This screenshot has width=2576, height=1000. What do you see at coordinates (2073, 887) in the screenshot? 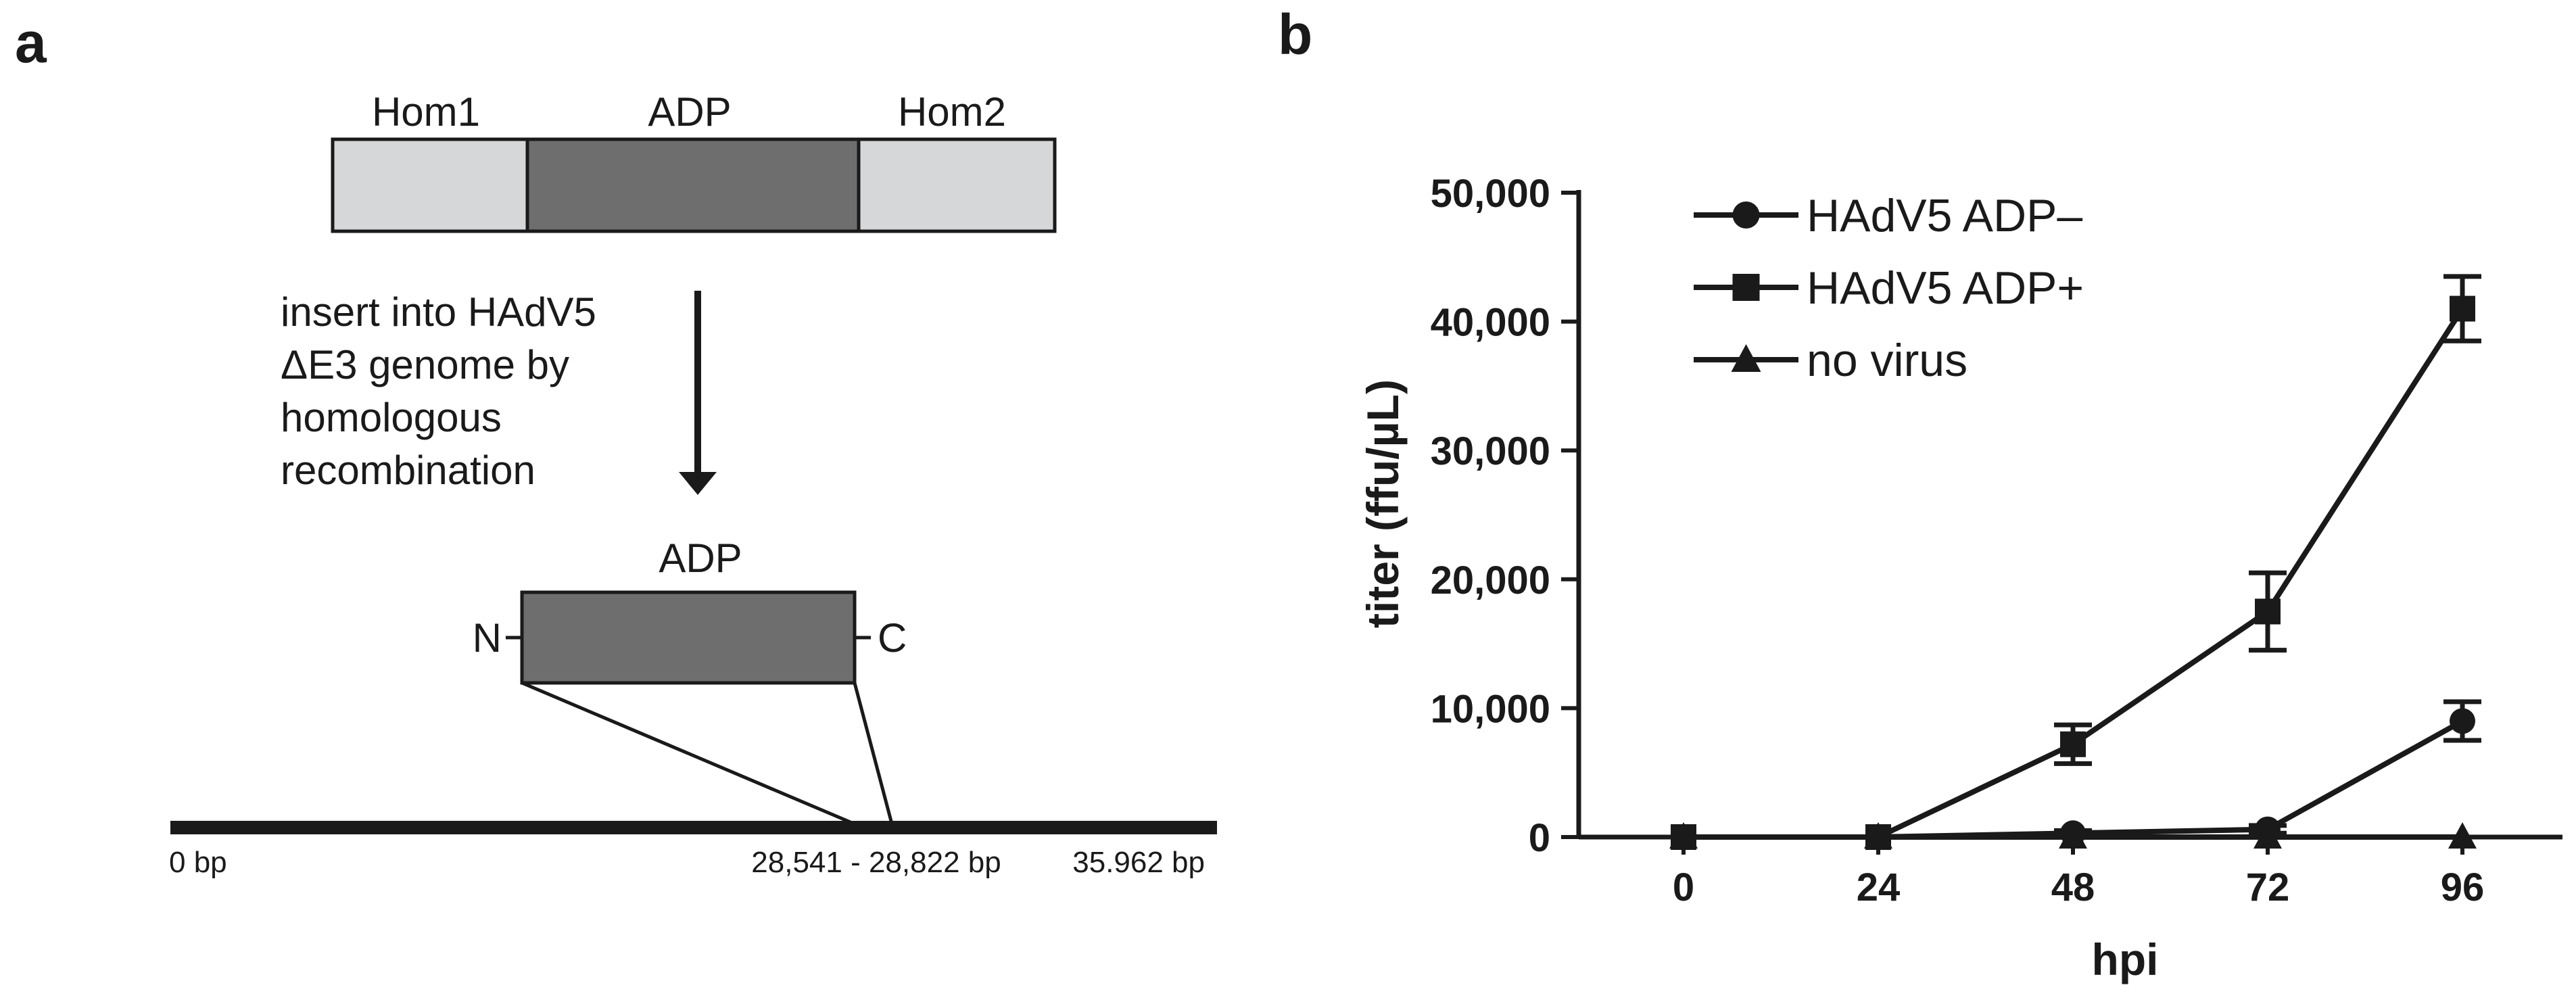
I see `x-tick-label: 48` at bounding box center [2073, 887].